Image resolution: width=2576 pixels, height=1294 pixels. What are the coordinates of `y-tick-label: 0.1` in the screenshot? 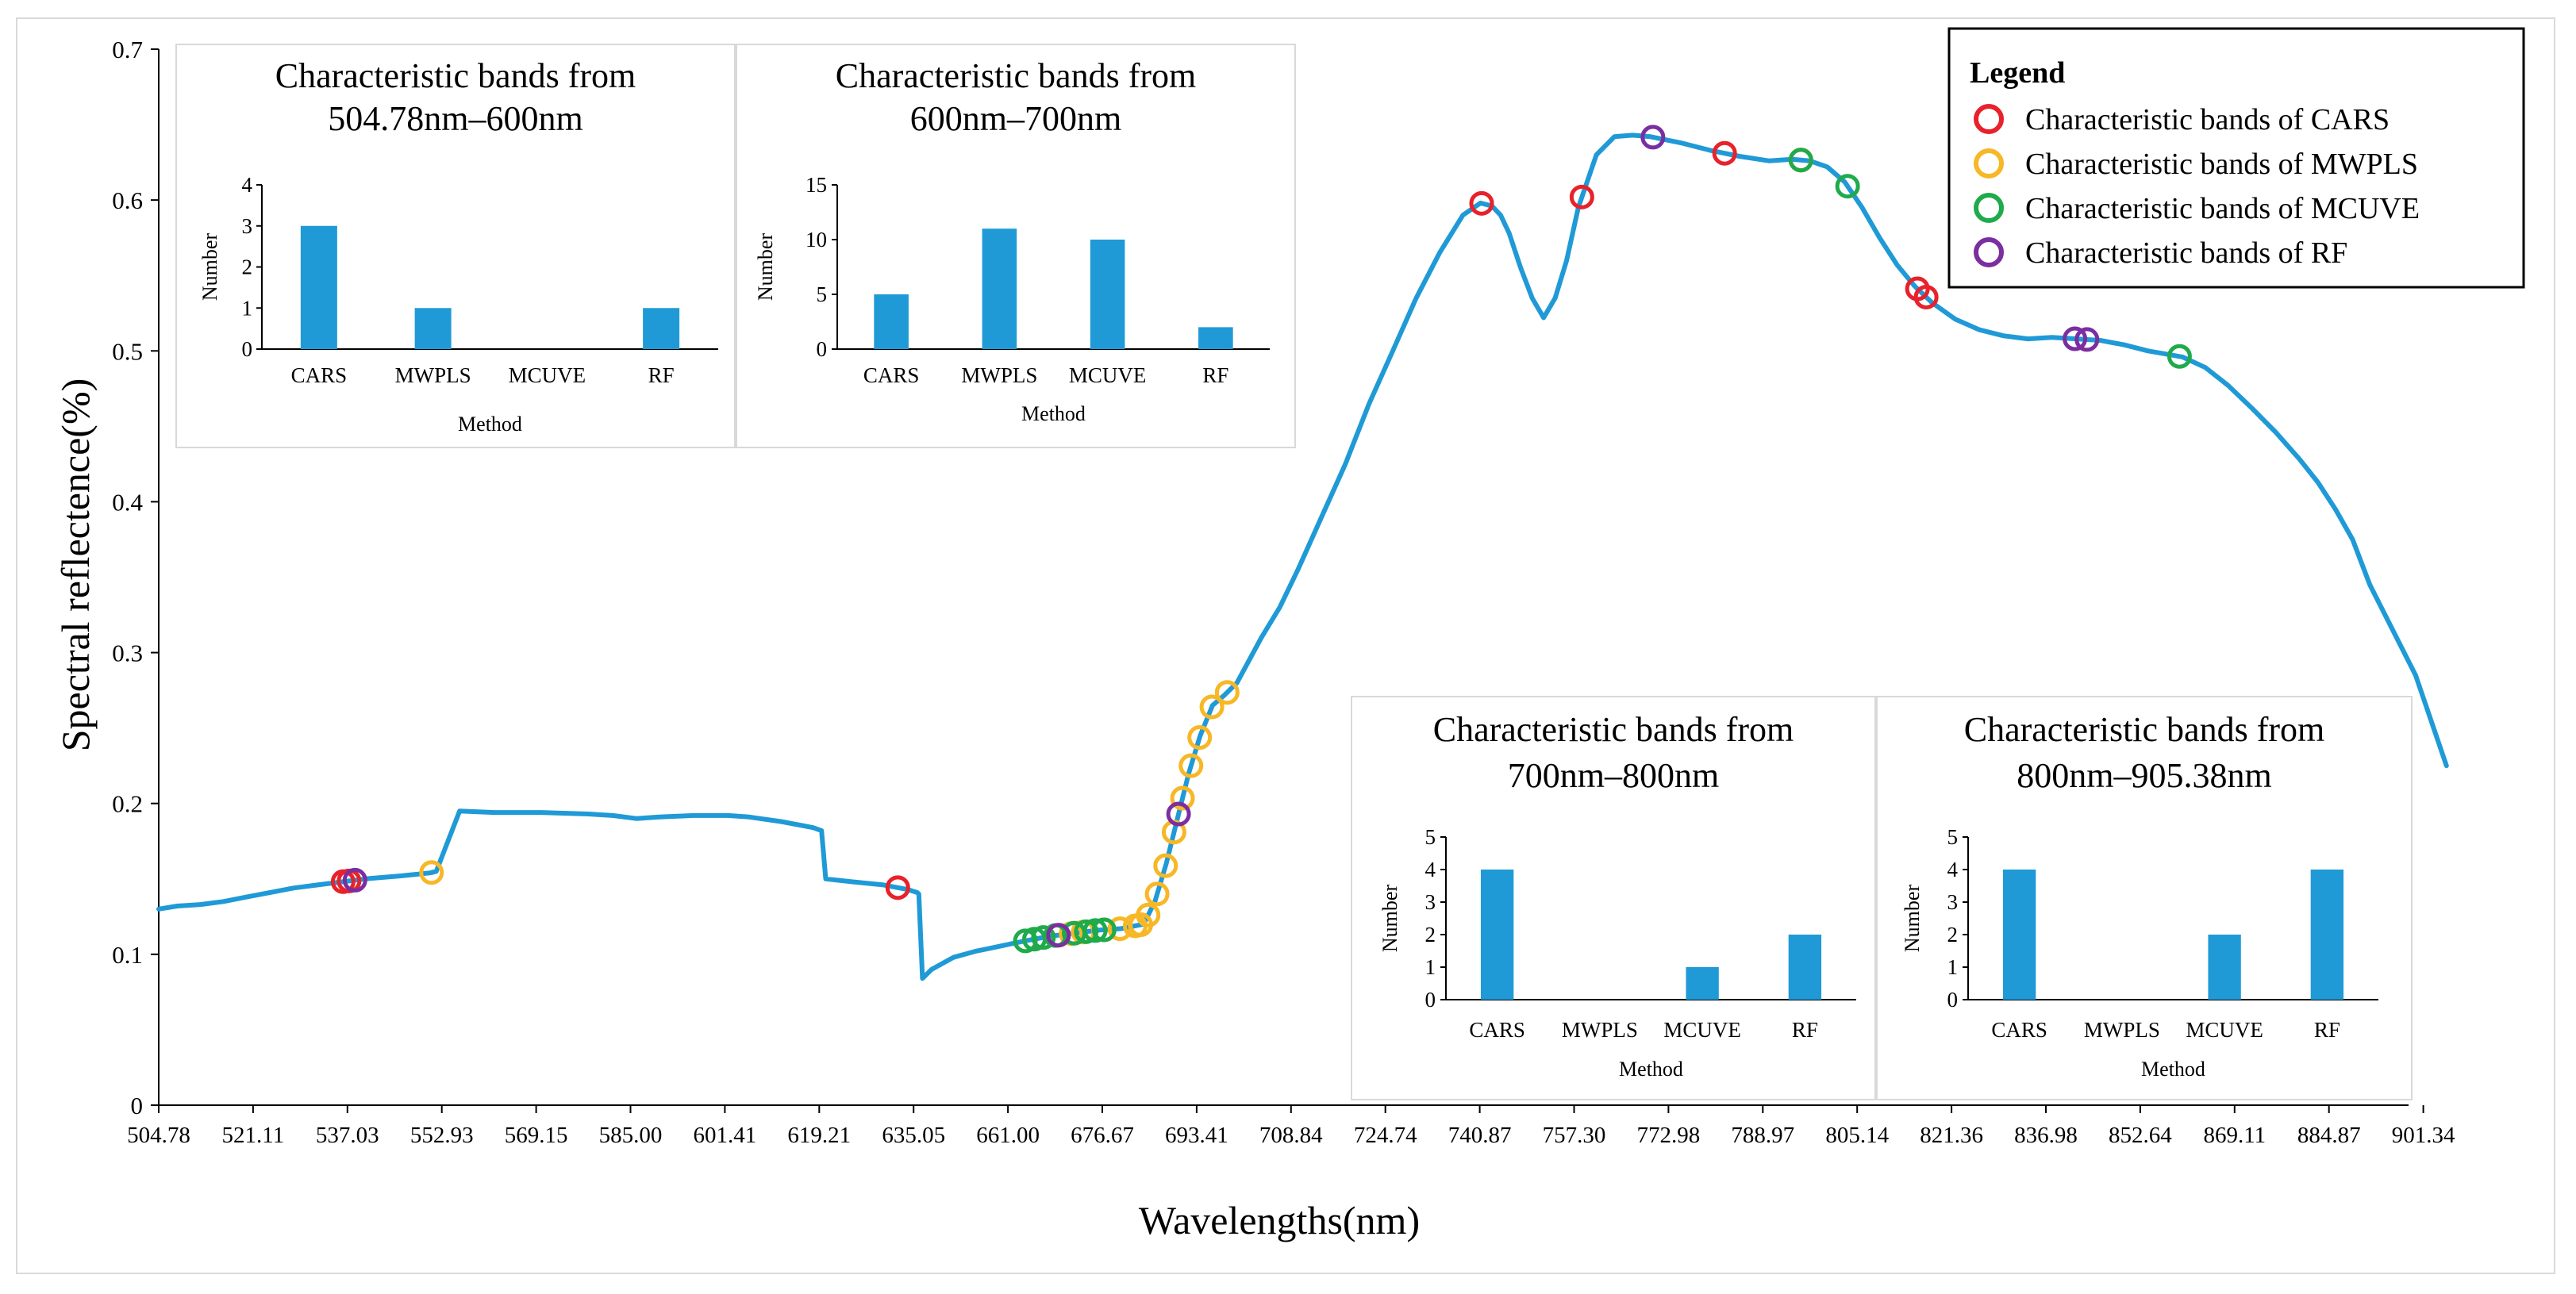 It's located at (127, 955).